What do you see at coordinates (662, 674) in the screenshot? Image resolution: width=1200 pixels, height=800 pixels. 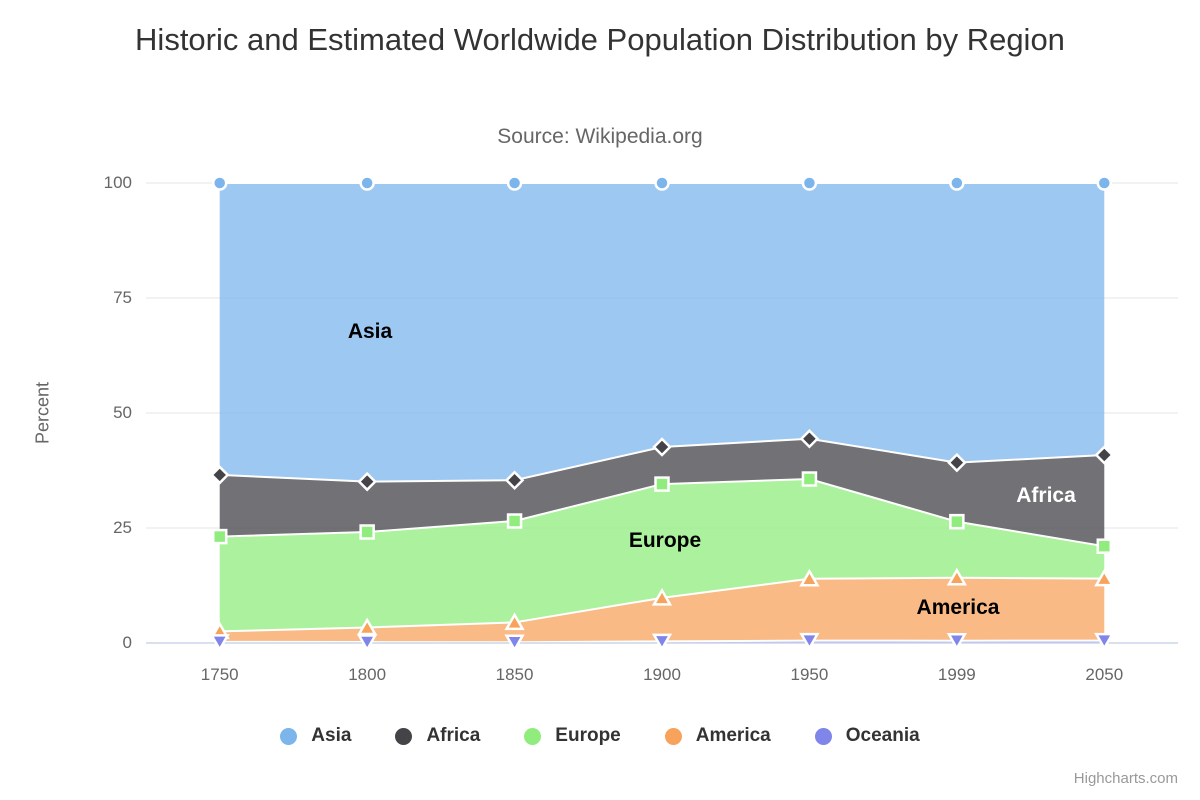 I see `x-tick-label: 1900` at bounding box center [662, 674].